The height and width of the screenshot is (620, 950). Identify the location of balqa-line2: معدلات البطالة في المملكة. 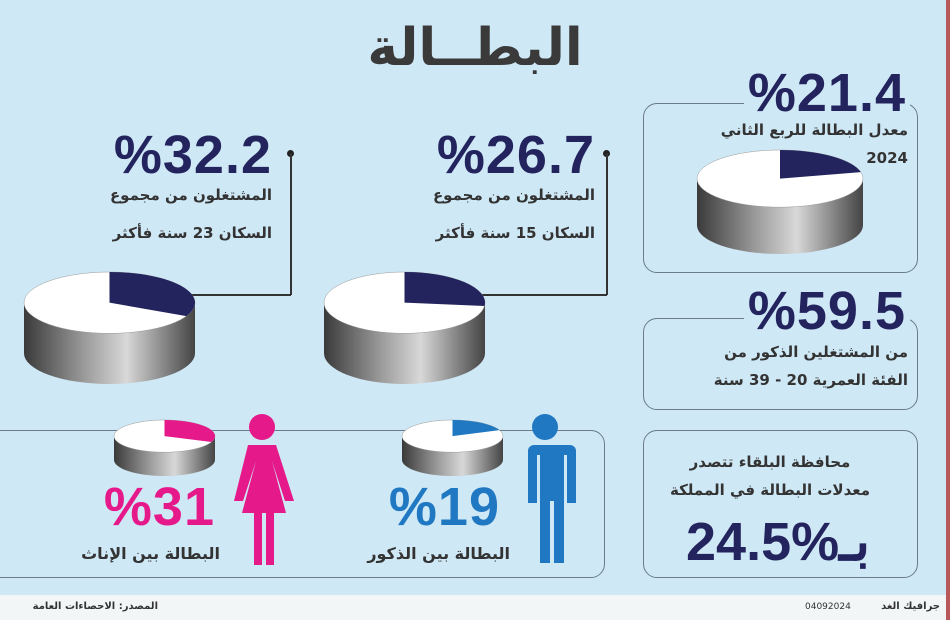
(769, 490).